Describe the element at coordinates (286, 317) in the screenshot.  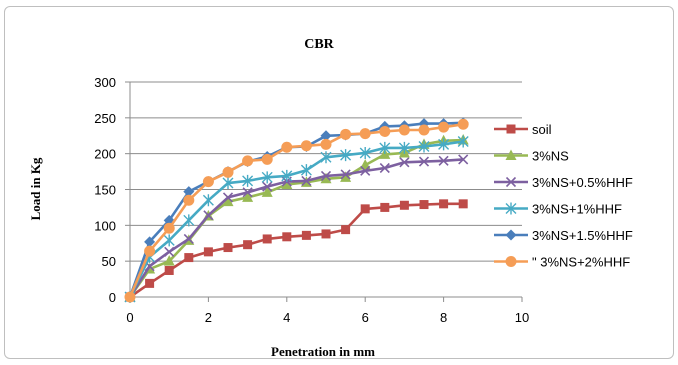
I see `x-tick-label: 4` at that location.